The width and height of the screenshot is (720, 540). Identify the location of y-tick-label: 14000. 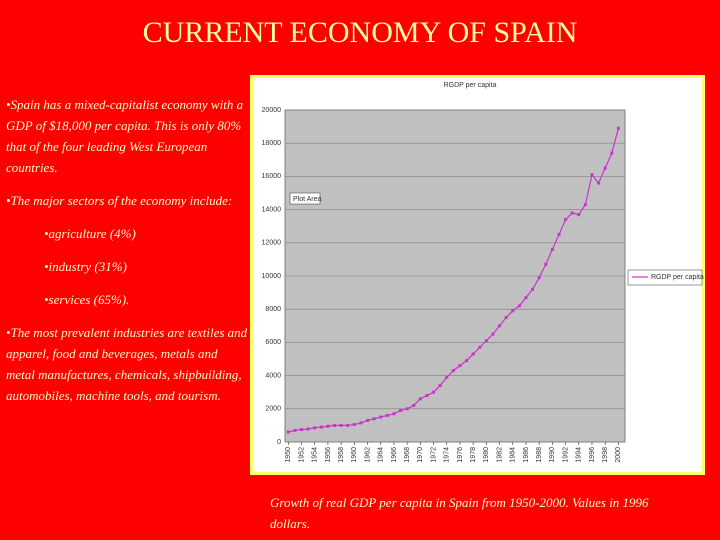
(272, 209).